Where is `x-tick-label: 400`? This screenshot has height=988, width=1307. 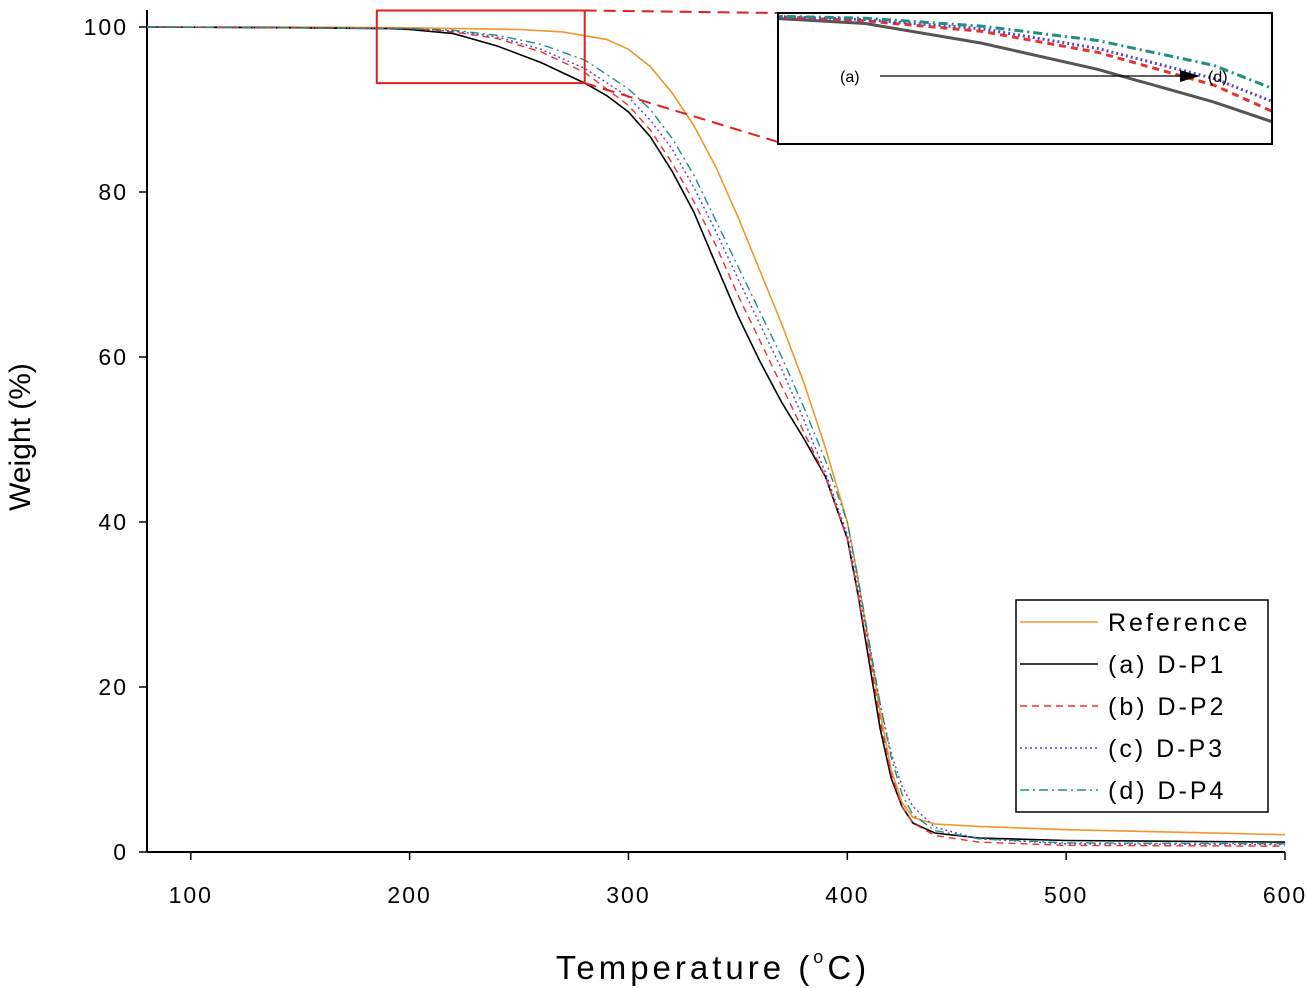
x-tick-label: 400 is located at coordinates (847, 895).